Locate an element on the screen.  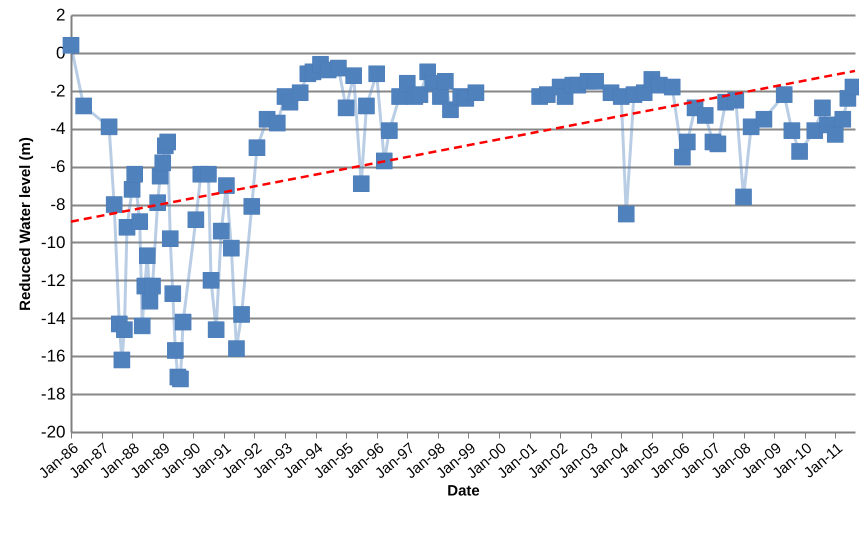
y-tick-label: -8 is located at coordinates (58, 204).